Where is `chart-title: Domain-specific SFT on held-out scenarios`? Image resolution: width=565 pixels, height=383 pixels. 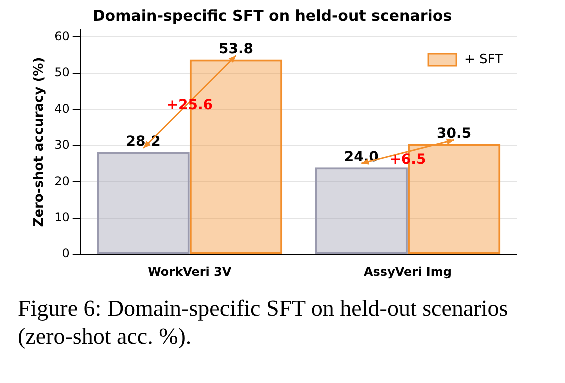 chart-title: Domain-specific SFT on held-out scenarios is located at coordinates (272, 15).